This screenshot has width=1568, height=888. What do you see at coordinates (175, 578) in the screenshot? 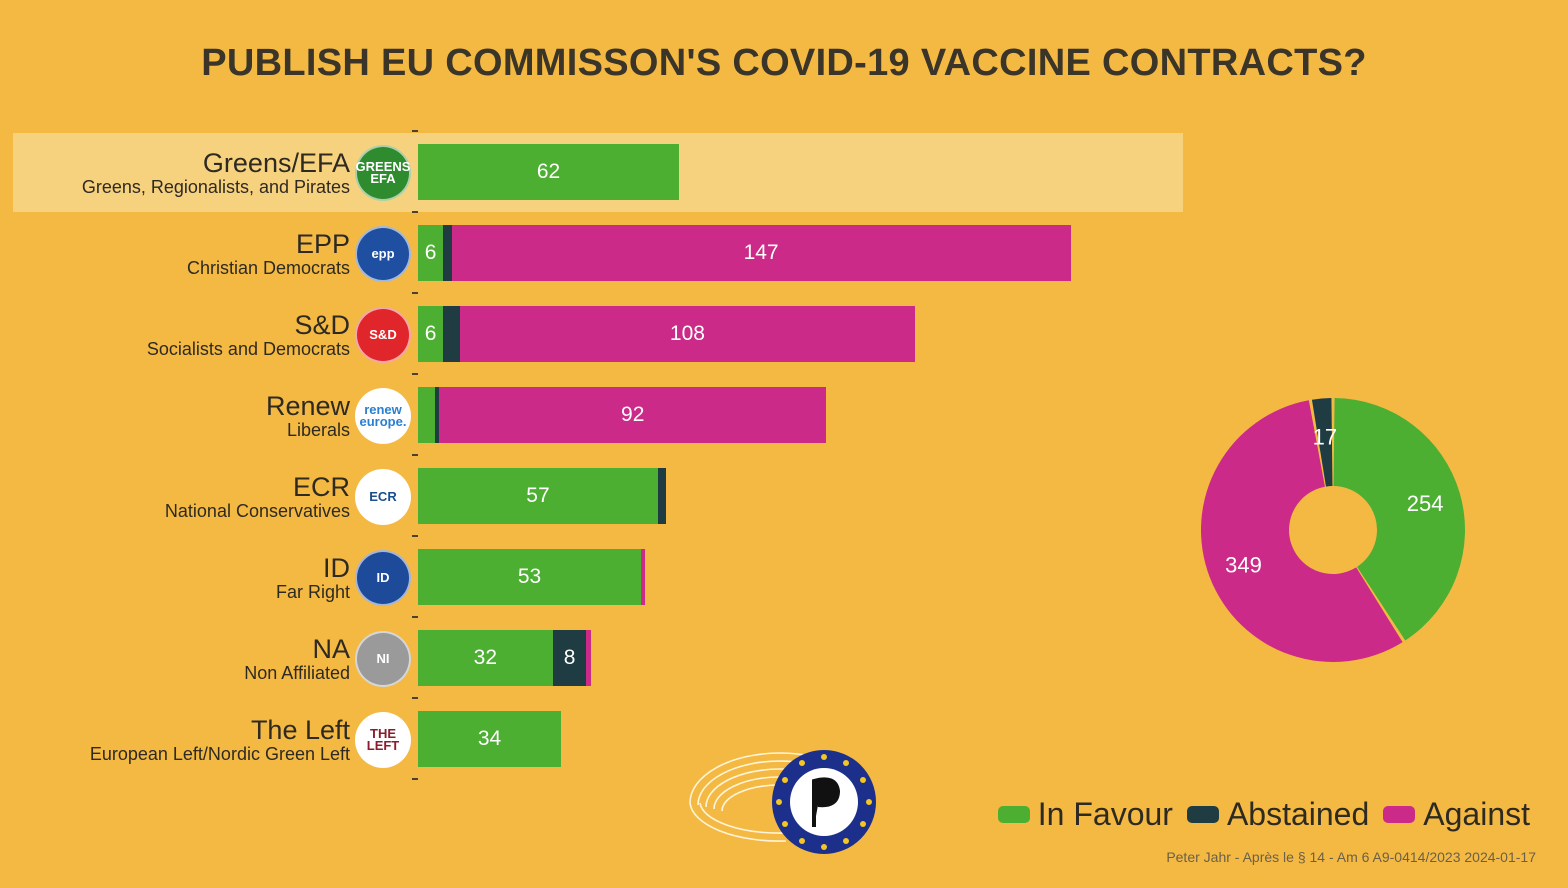
I see `group-label: ID Far Right` at bounding box center [175, 578].